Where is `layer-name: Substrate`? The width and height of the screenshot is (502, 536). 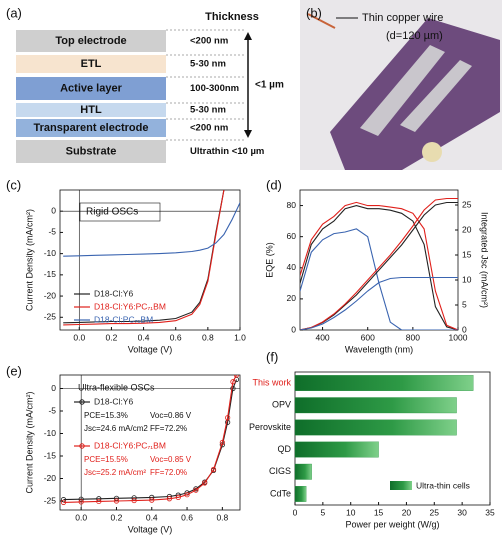 layer-name: Substrate is located at coordinates (91, 151).